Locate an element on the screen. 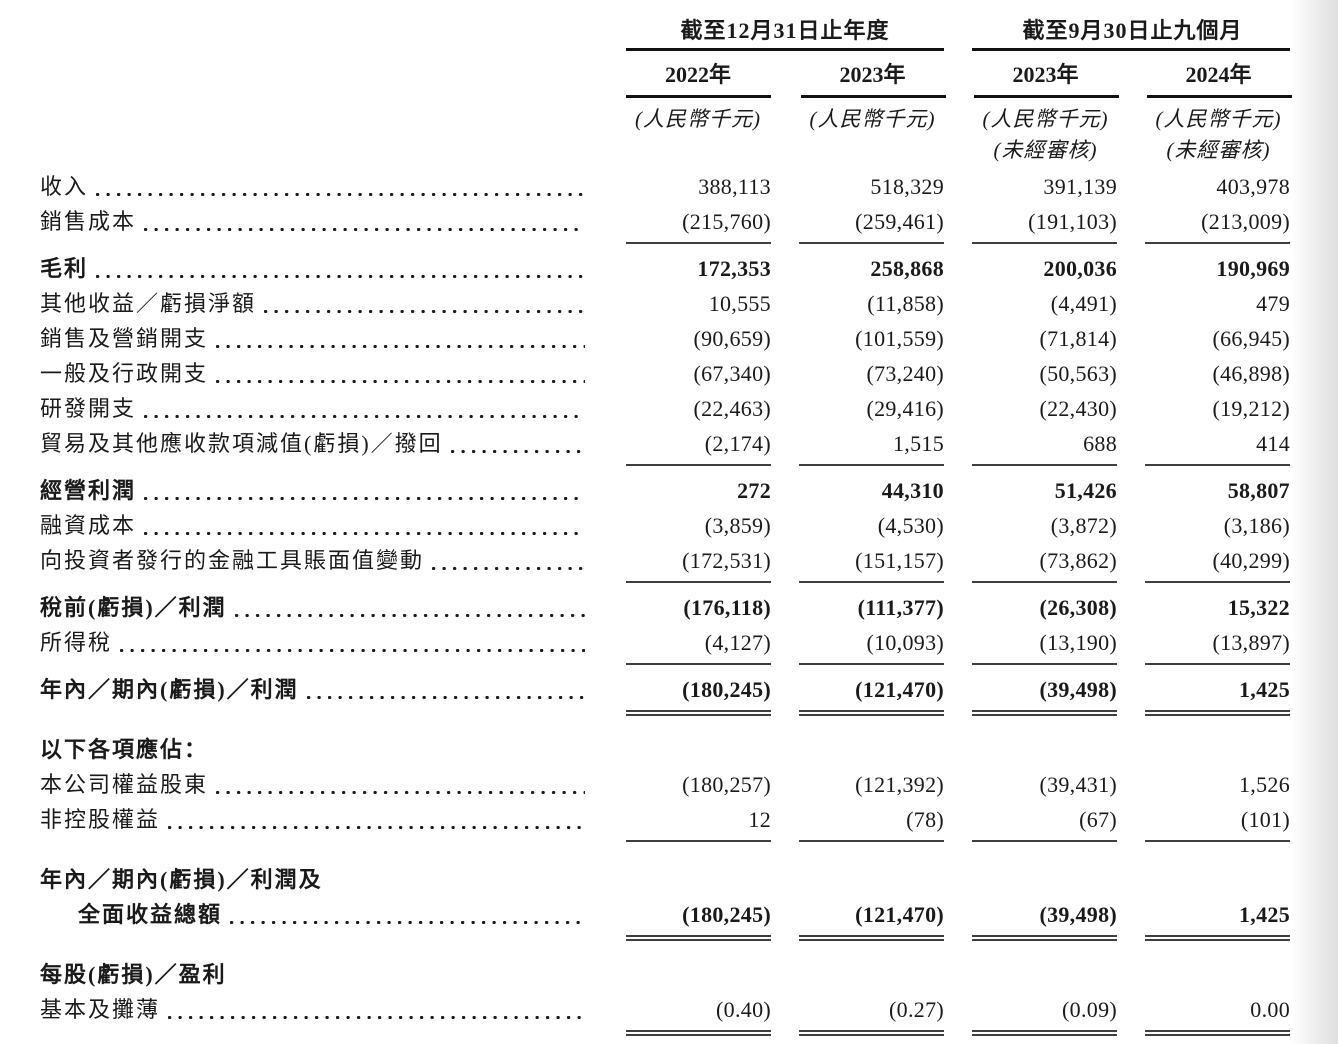 This screenshot has height=1044, width=1338. value-cell: 44,310 is located at coordinates (912, 490).